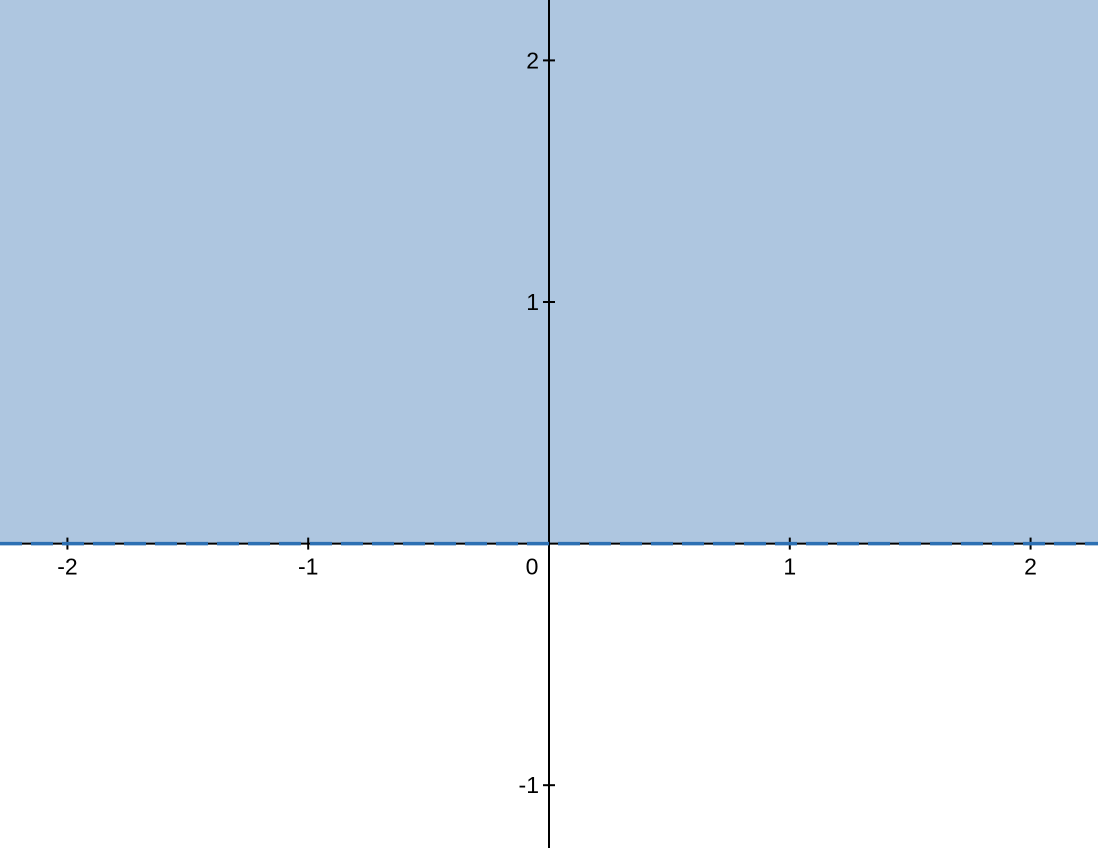 Image resolution: width=1098 pixels, height=848 pixels. I want to click on x-tick-label: -1, so click(308, 567).